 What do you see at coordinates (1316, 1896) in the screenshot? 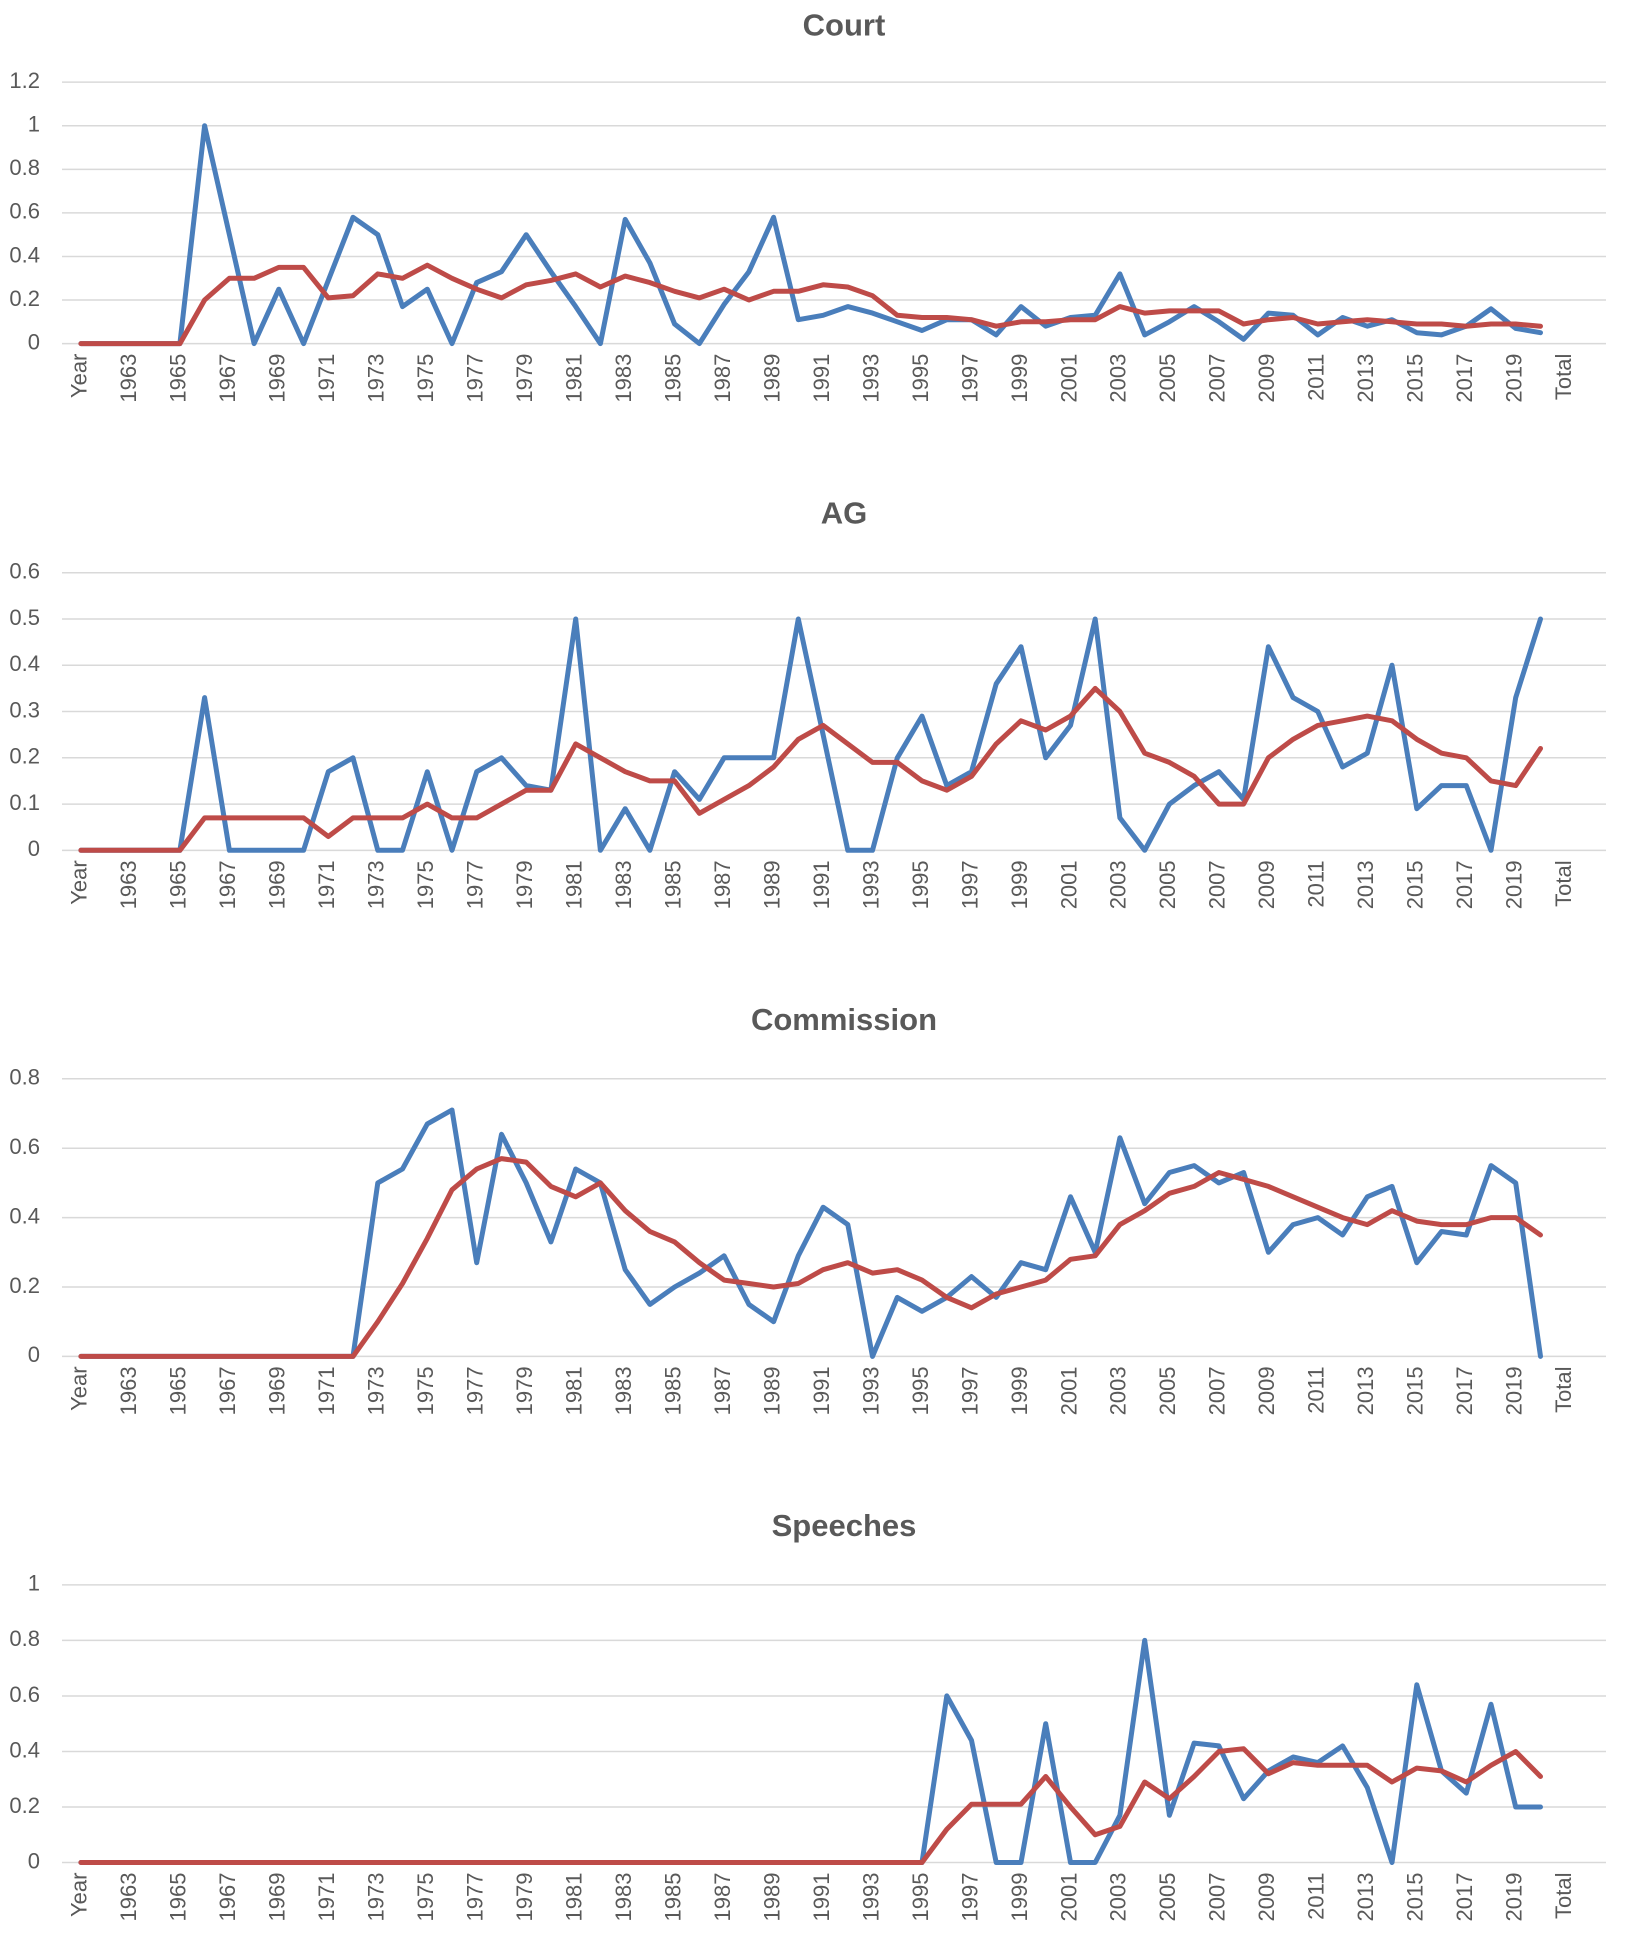
I see `x-tick-label: 2011` at bounding box center [1316, 1896].